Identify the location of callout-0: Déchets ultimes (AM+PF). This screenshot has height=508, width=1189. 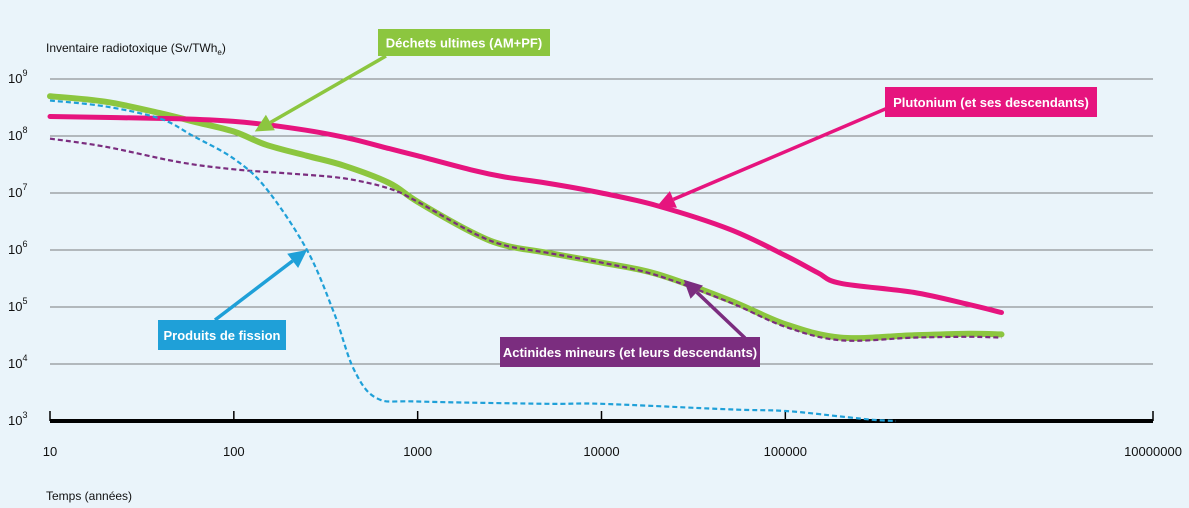
(402, 80).